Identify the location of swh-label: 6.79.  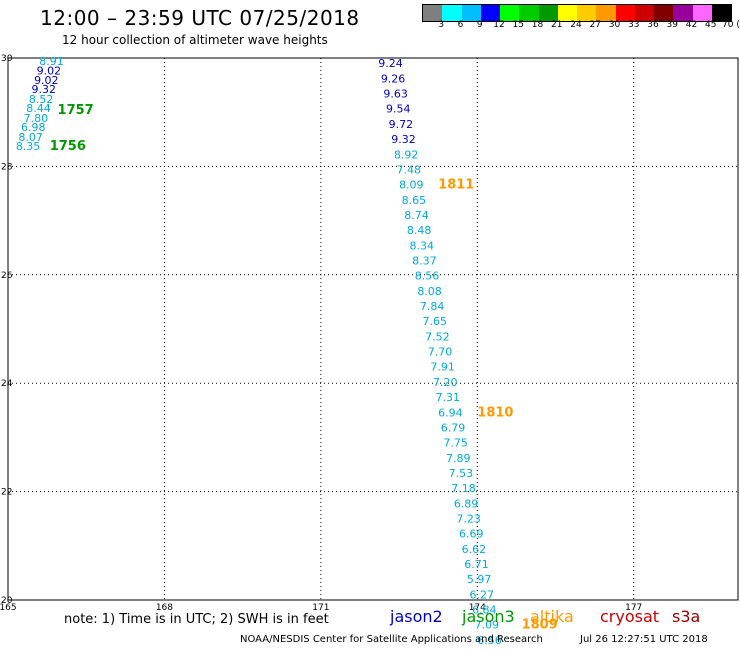
(453, 427).